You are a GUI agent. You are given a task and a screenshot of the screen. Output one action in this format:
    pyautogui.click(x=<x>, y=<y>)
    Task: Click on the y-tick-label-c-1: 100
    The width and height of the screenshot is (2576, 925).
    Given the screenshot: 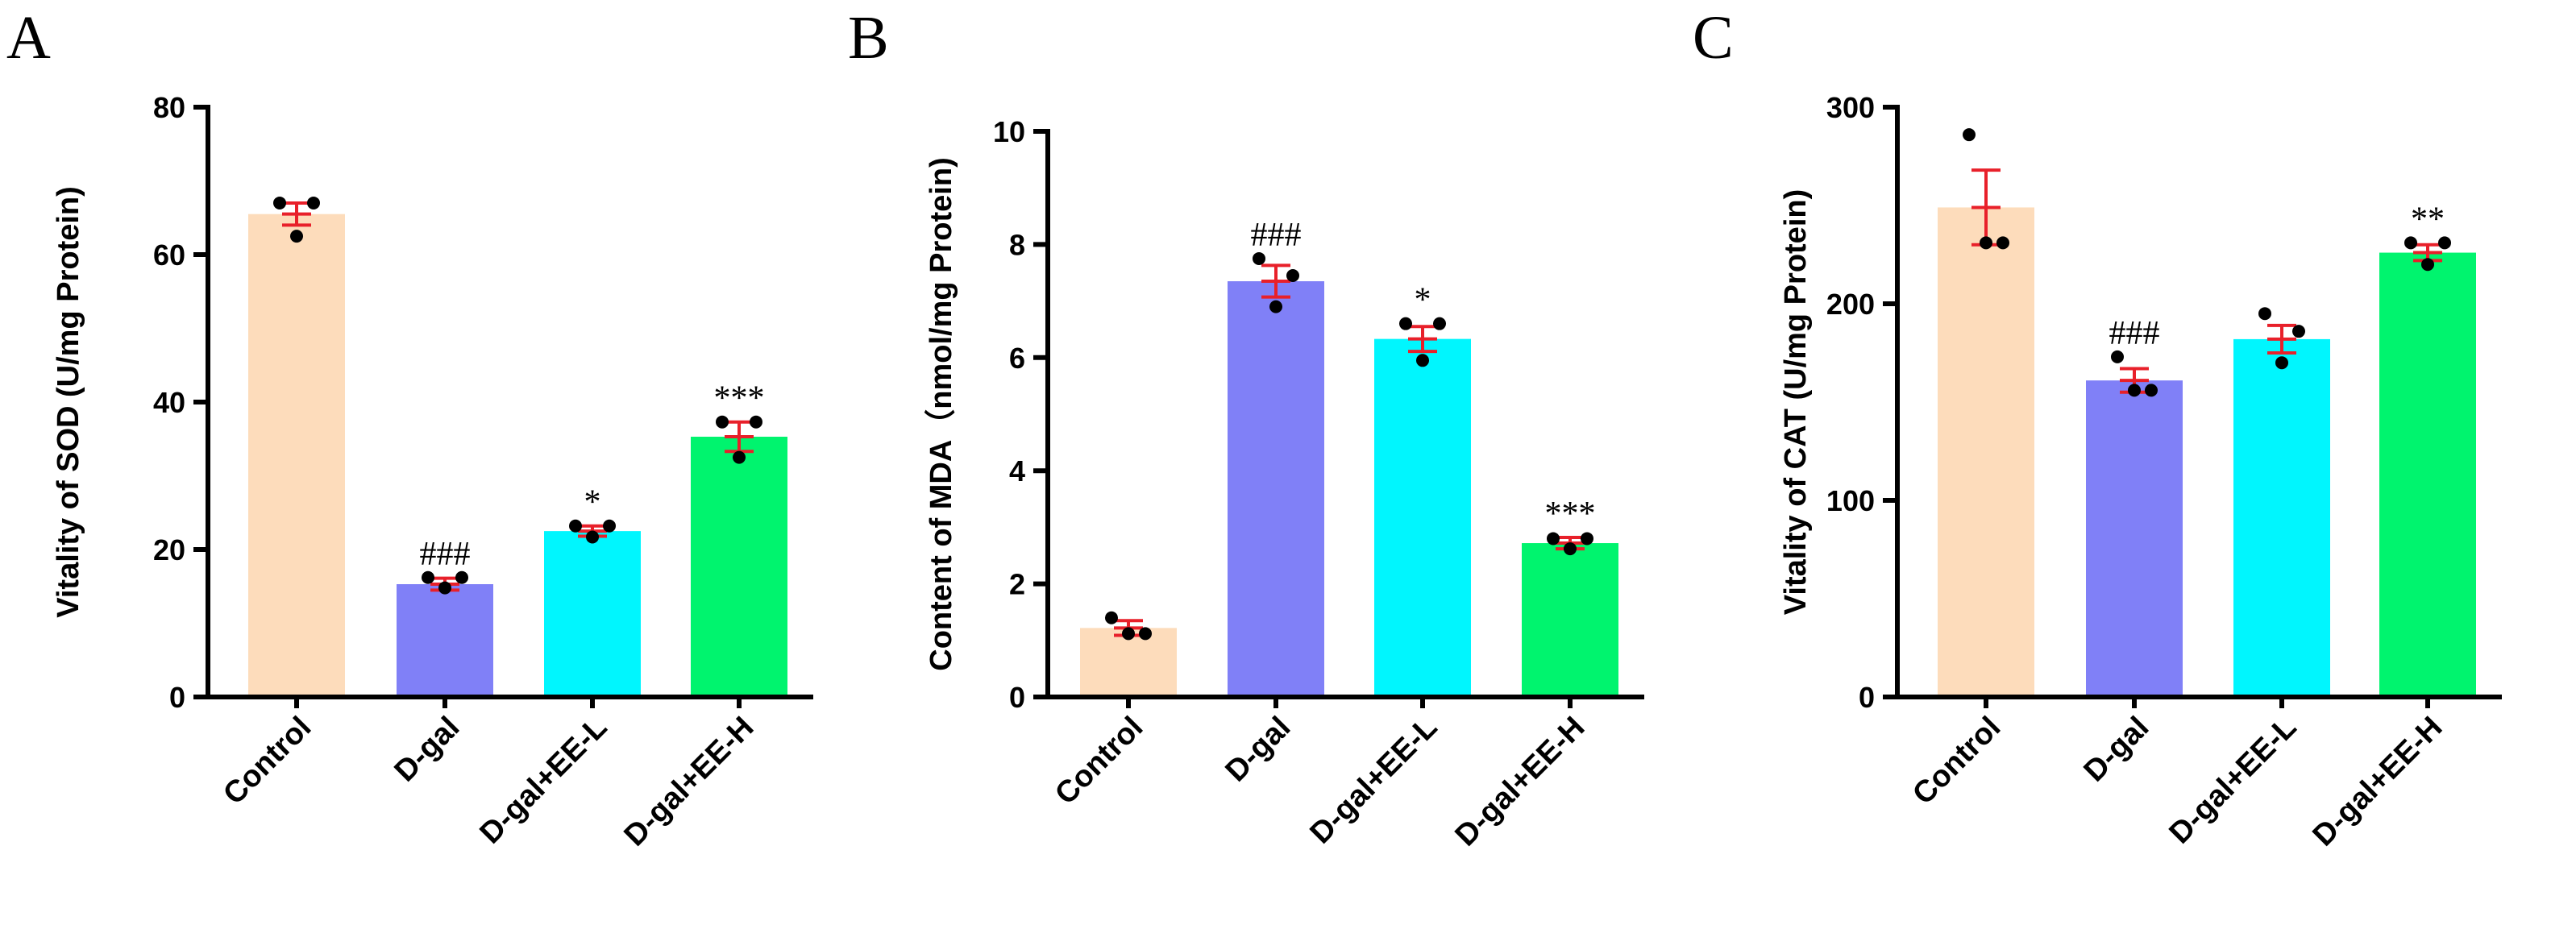 What is the action you would take?
    pyautogui.click(x=1850, y=500)
    